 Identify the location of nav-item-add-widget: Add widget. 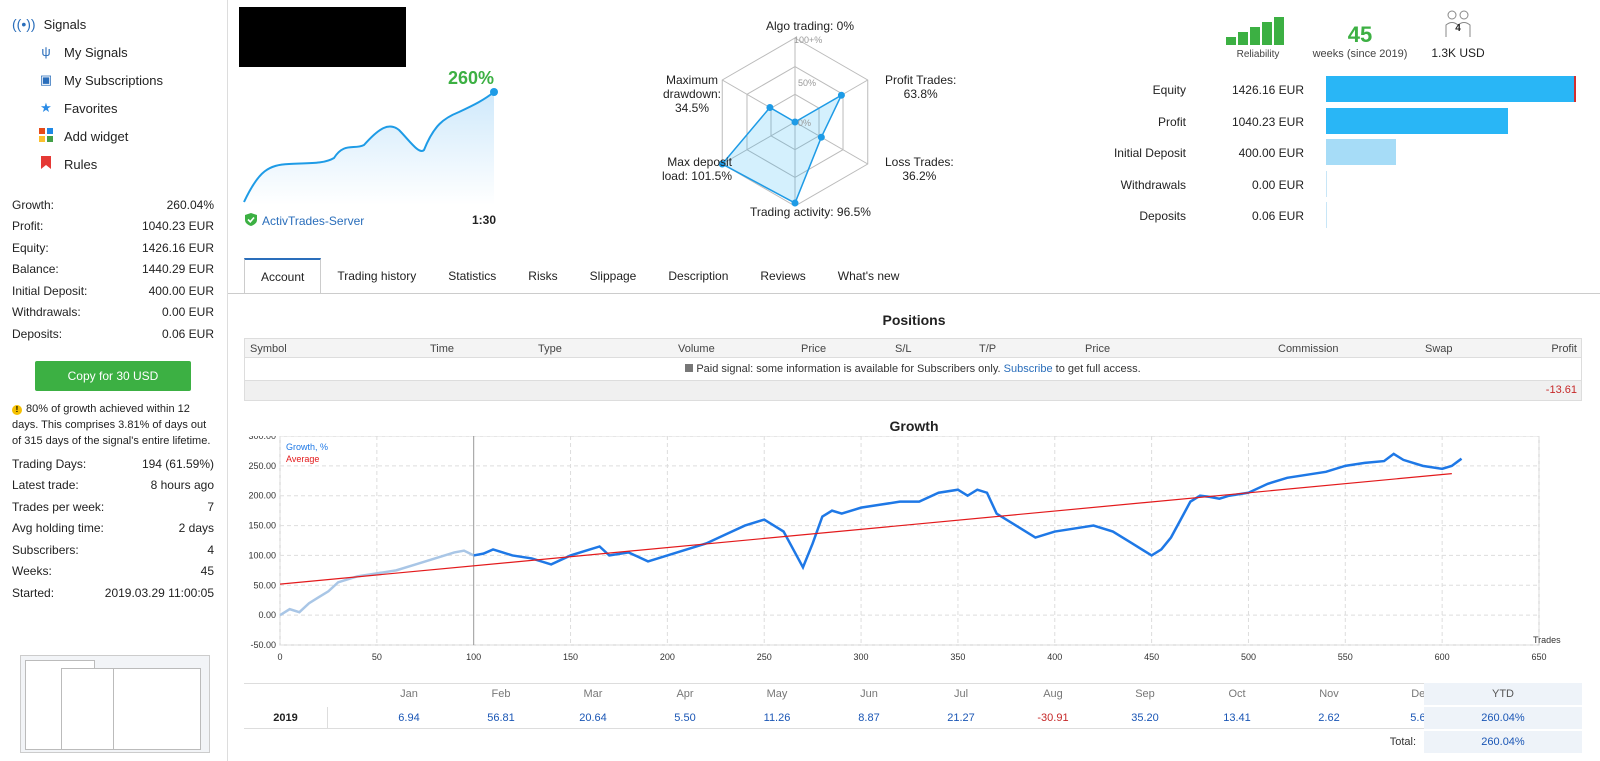
(83, 136).